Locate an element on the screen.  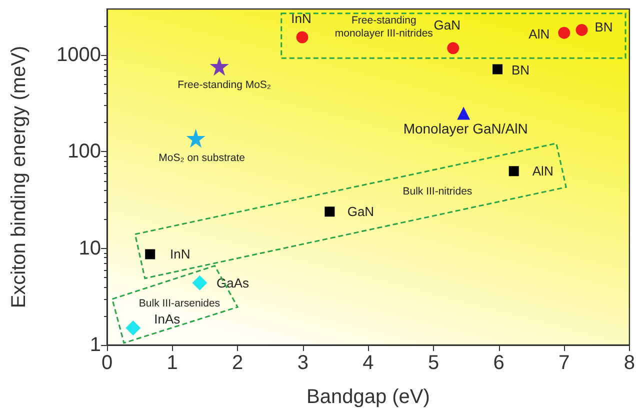
x-tick-label: 6 is located at coordinates (498, 363).